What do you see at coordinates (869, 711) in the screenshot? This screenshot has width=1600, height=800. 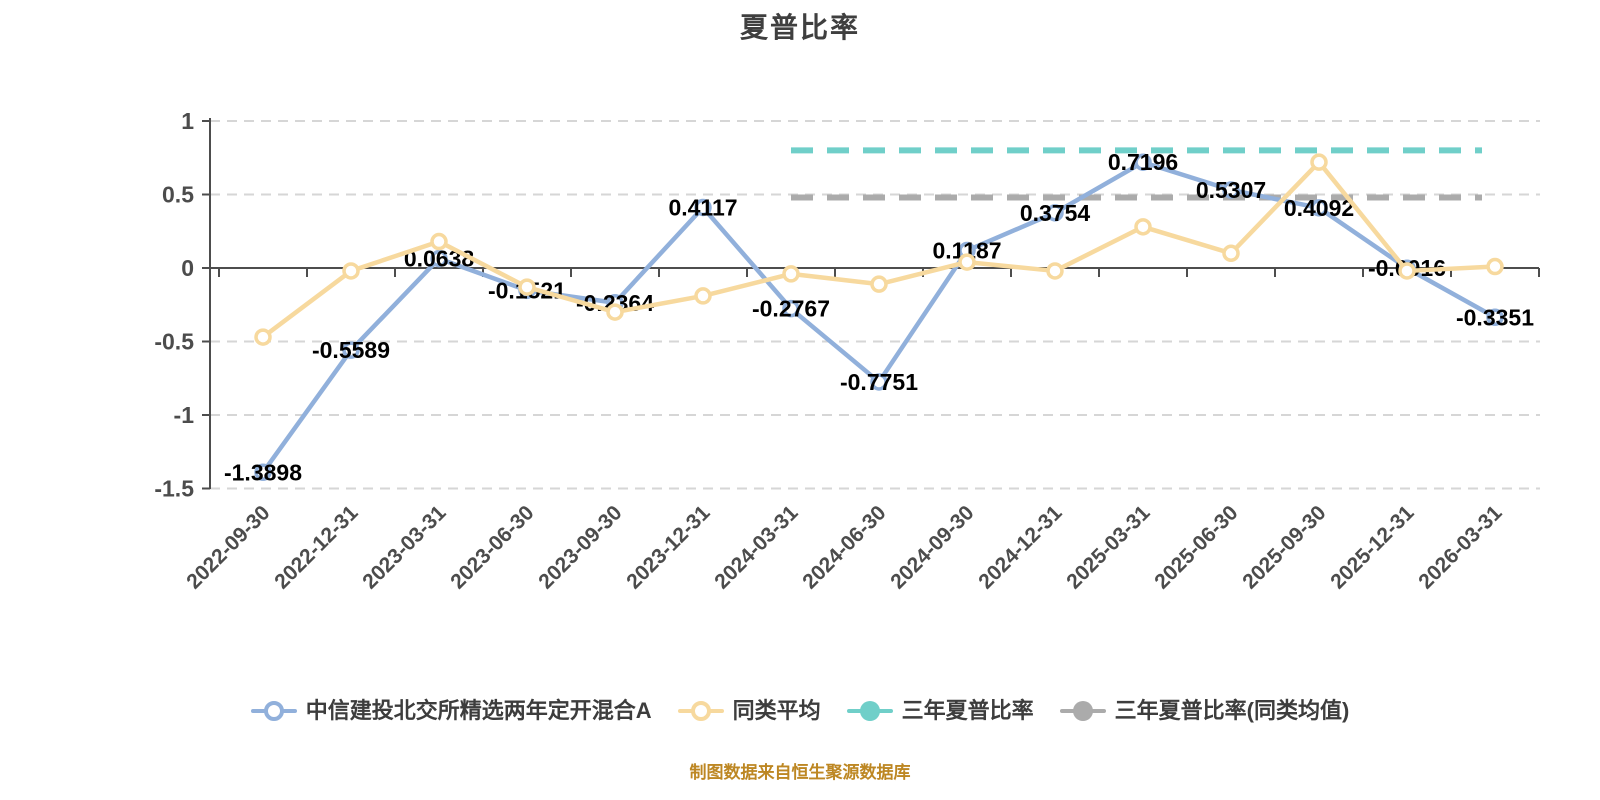 I see `three-year-sharpe-marker-icon` at bounding box center [869, 711].